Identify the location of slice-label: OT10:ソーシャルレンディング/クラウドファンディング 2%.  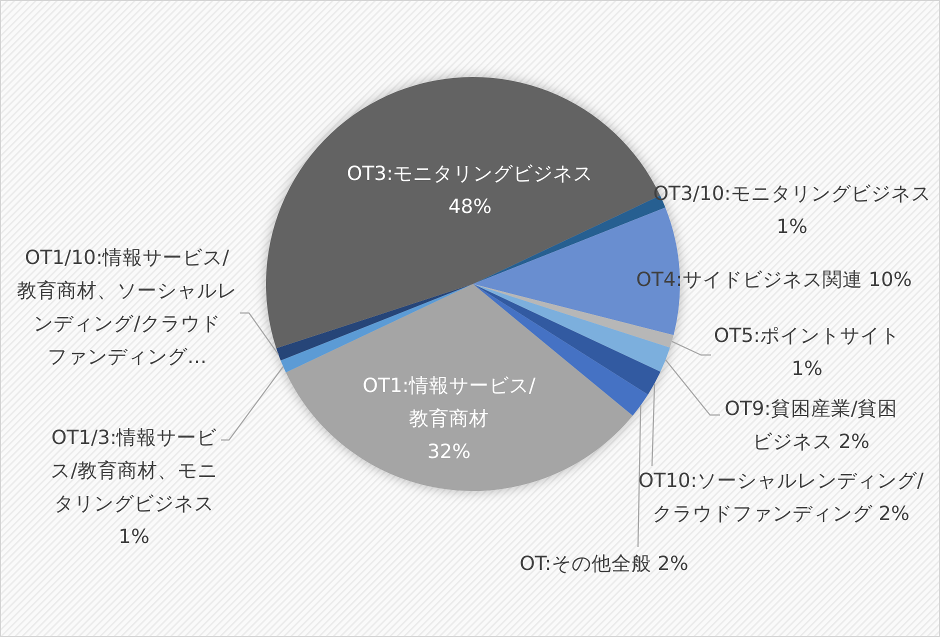
(781, 497).